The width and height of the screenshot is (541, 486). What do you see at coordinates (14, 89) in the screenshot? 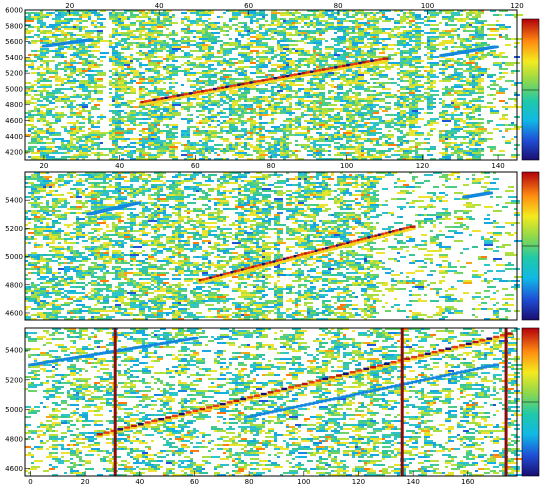
I see `y-tick-label: 5000` at bounding box center [14, 89].